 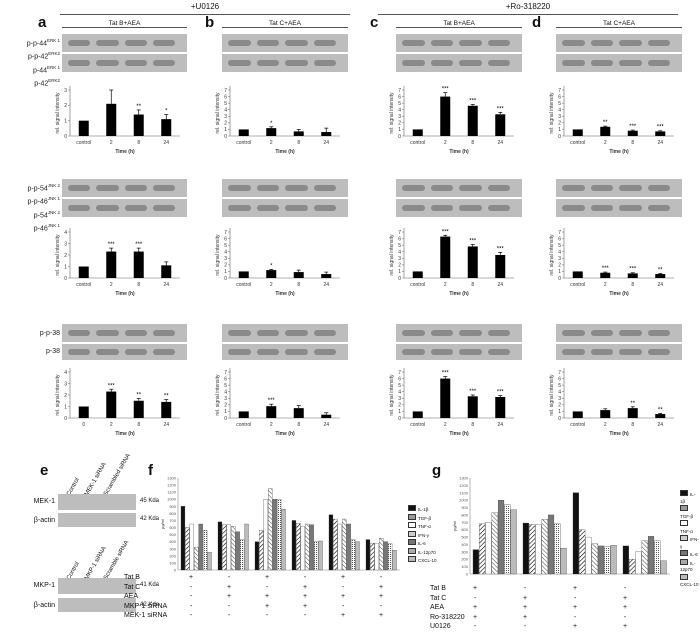 What do you see at coordinates (49, 342) in the screenshot?
I see `p38-blot-labels: p-p-38 p-38` at bounding box center [49, 342].